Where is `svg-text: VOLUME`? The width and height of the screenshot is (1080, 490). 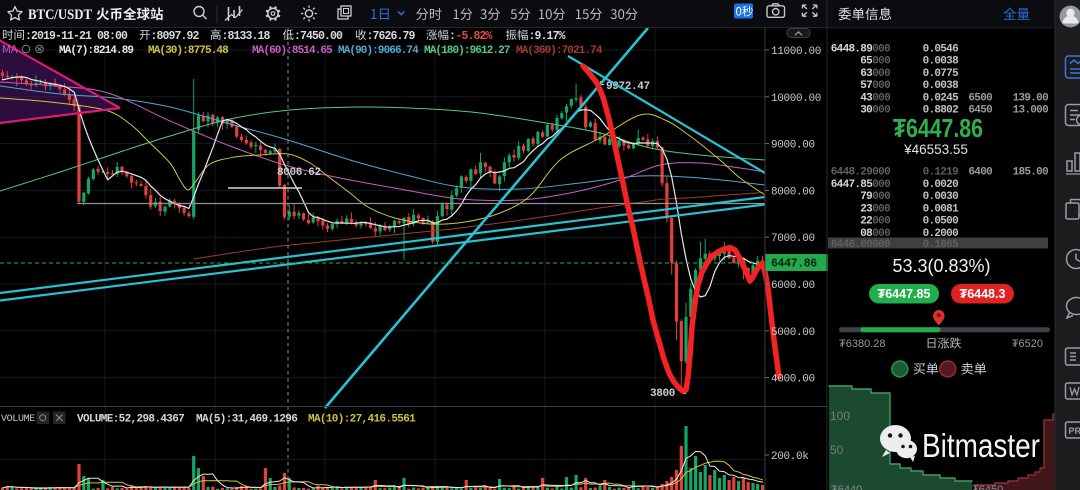
svg-text: VOLUME is located at coordinates (18, 419).